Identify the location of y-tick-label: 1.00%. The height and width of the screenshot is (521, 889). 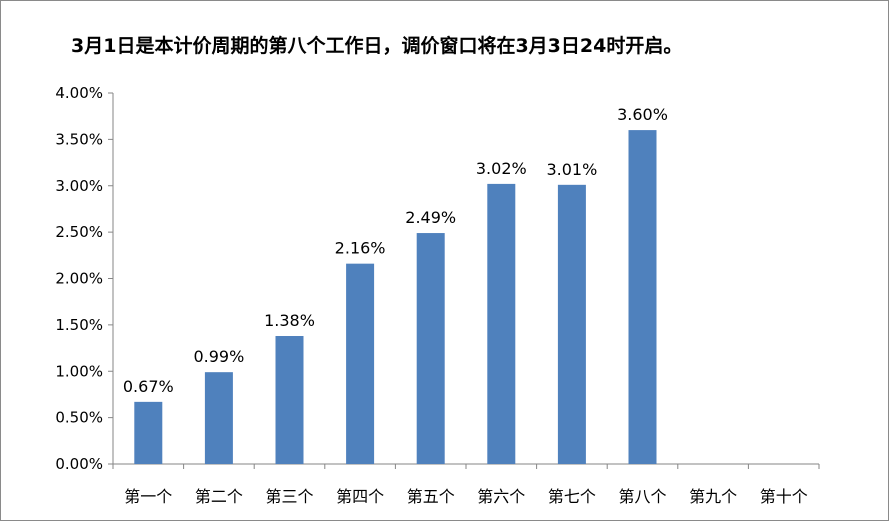
(79, 371).